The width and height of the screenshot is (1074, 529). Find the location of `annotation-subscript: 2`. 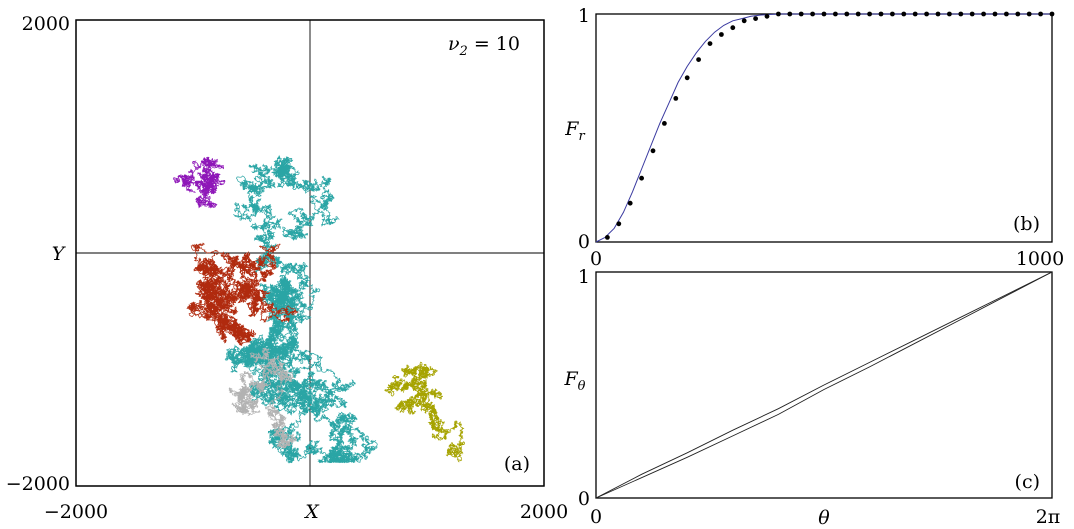

annotation-subscript: 2 is located at coordinates (463, 51).